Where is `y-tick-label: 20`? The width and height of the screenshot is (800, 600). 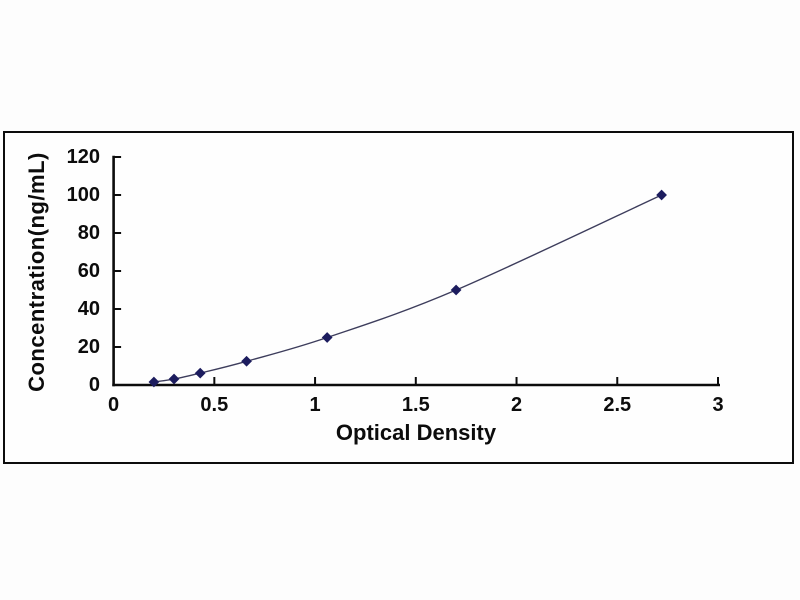
y-tick-label: 20 is located at coordinates (88, 347).